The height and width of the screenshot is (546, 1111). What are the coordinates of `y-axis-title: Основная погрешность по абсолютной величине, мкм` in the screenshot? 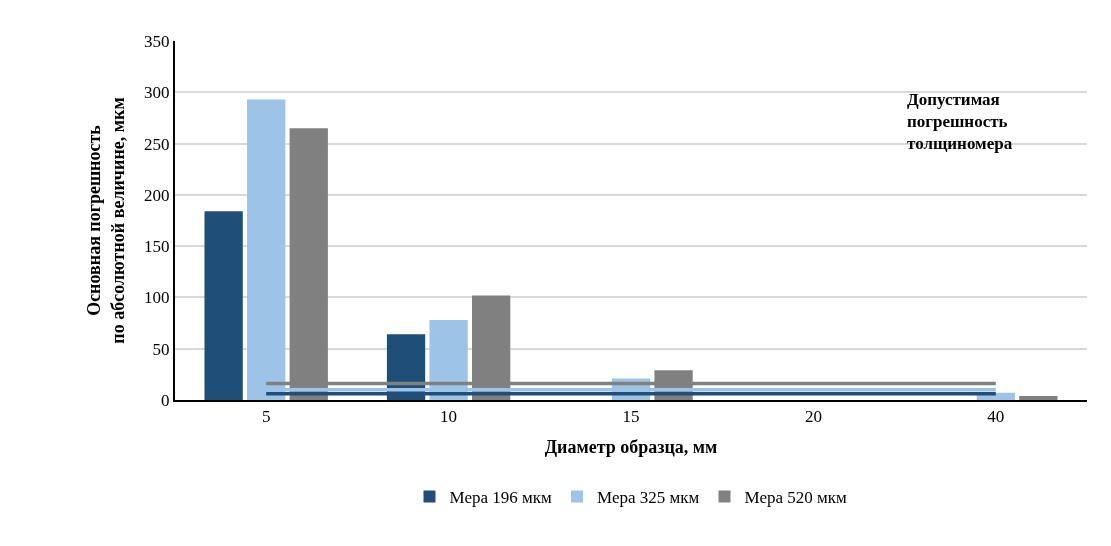 It's located at (106, 220).